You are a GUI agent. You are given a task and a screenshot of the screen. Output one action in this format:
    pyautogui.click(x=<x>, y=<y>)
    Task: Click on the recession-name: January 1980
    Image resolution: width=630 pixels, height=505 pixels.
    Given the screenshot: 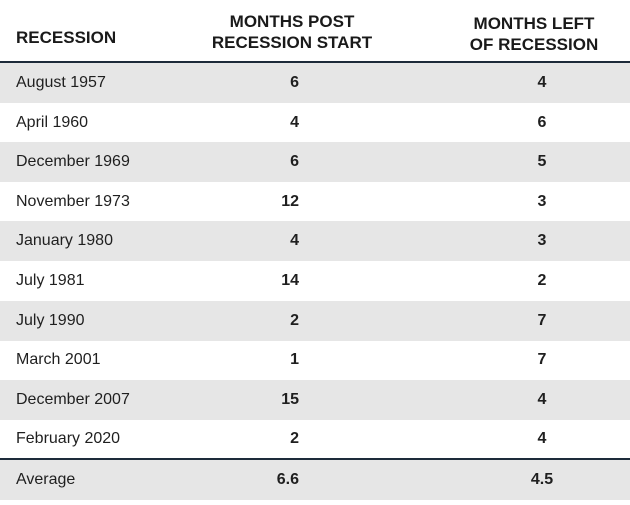 What is the action you would take?
    pyautogui.click(x=64, y=241)
    